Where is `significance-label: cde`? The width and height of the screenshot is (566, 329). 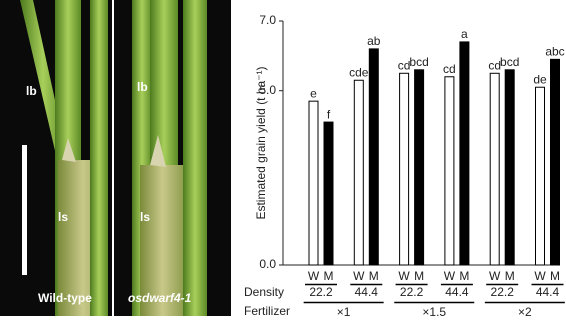 significance-label: cde is located at coordinates (359, 72).